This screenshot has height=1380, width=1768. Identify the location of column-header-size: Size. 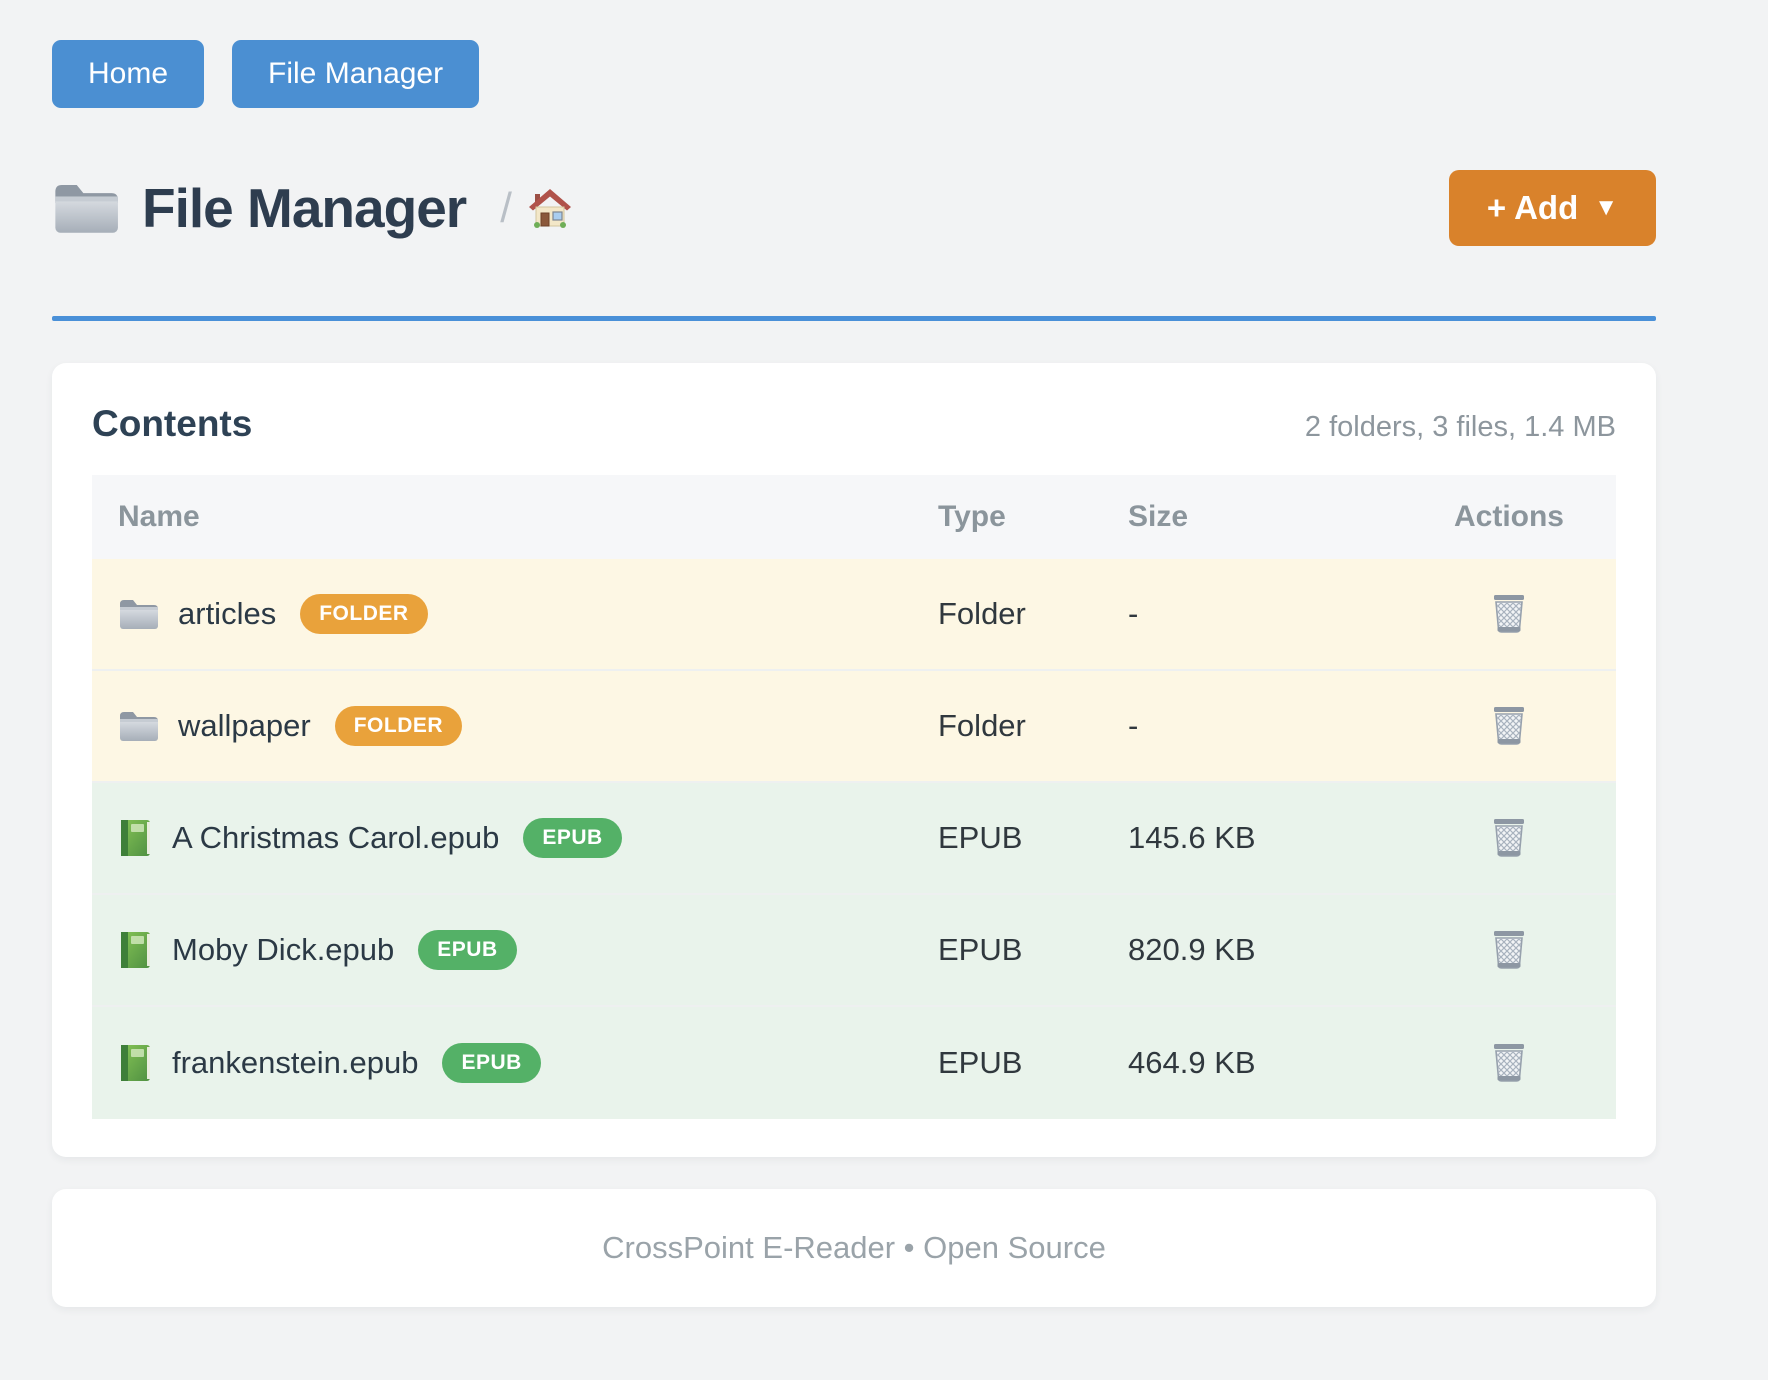
(1158, 516).